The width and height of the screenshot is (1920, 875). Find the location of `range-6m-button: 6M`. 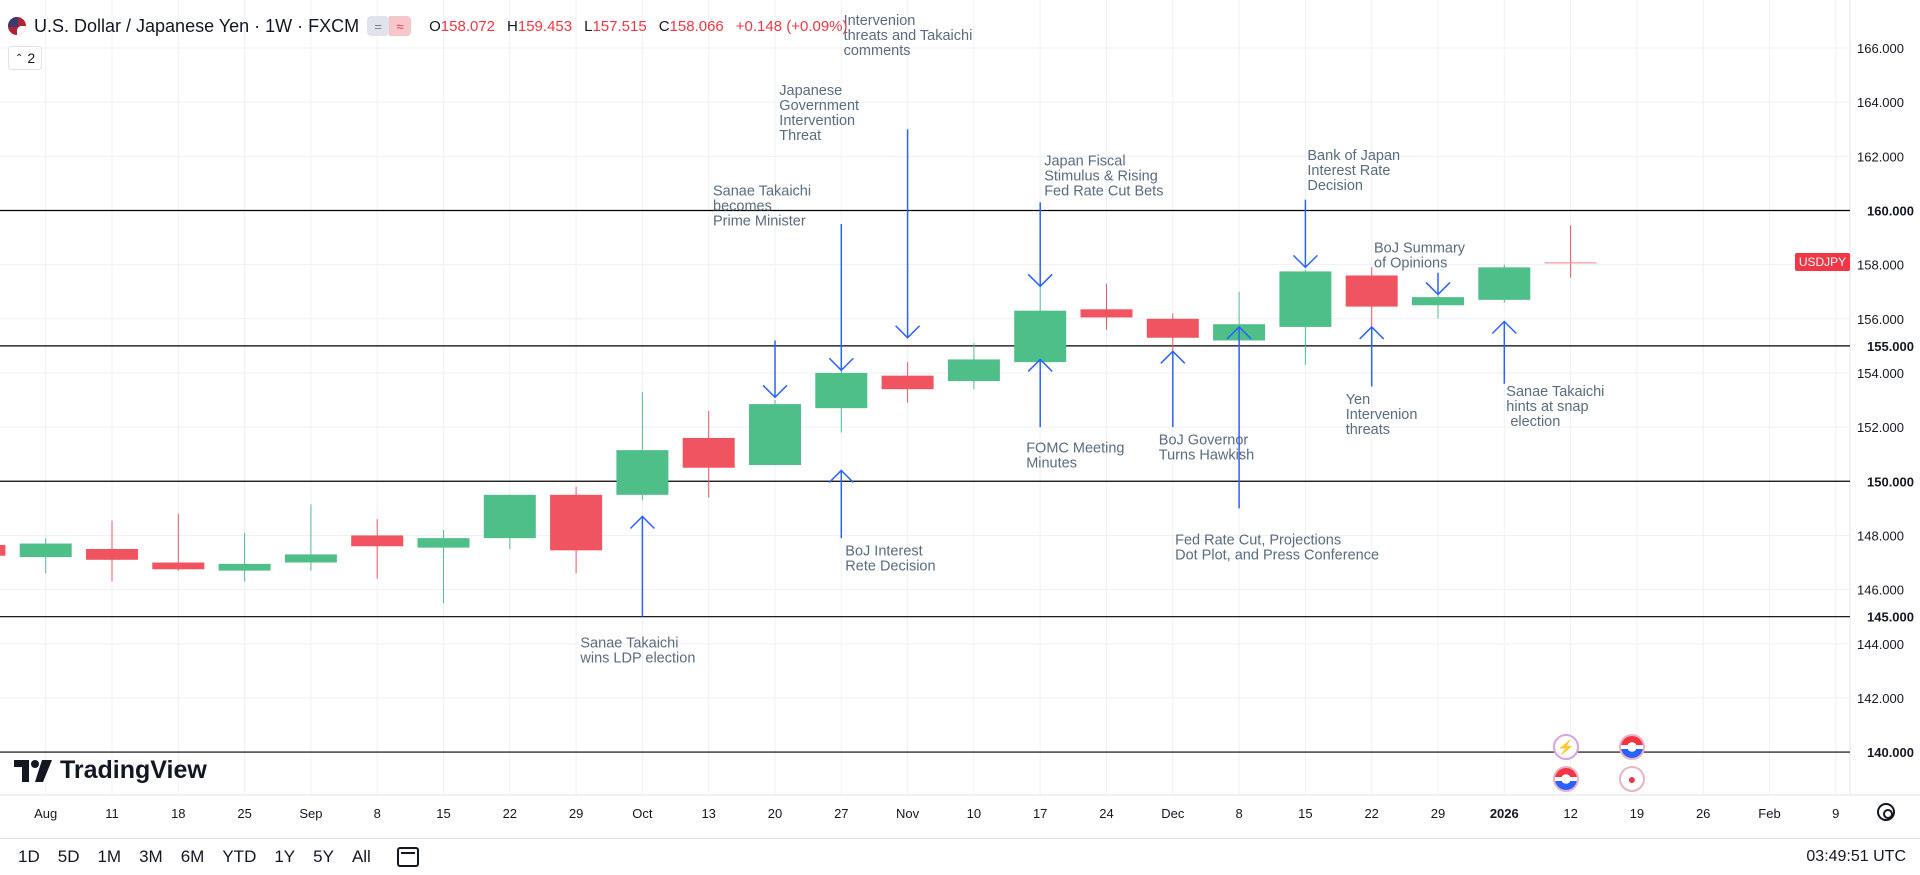

range-6m-button: 6M is located at coordinates (192, 856).